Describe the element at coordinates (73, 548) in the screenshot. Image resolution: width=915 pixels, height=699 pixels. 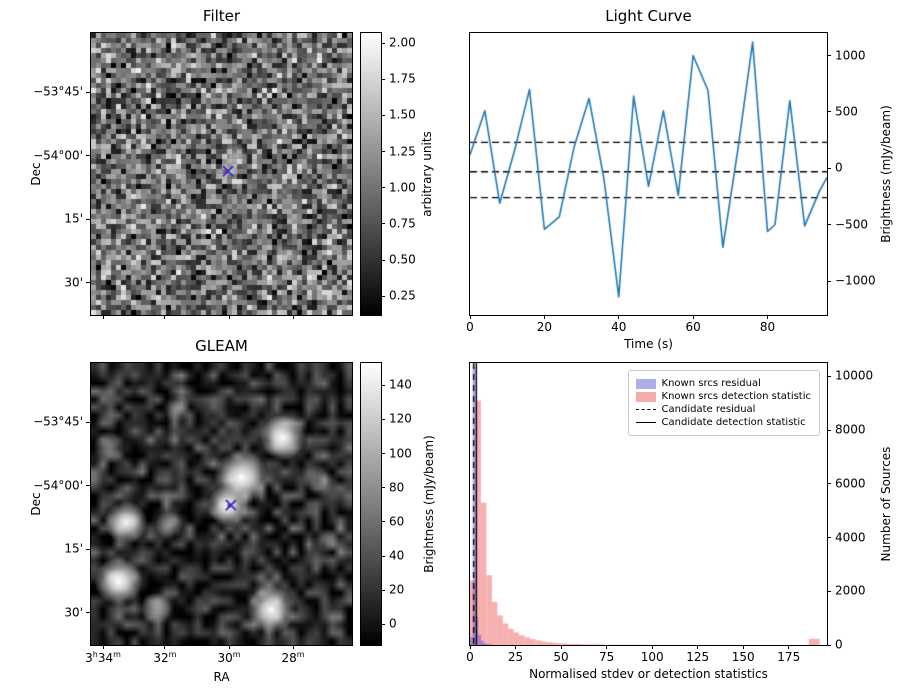
I see `tick-label: 15'` at that location.